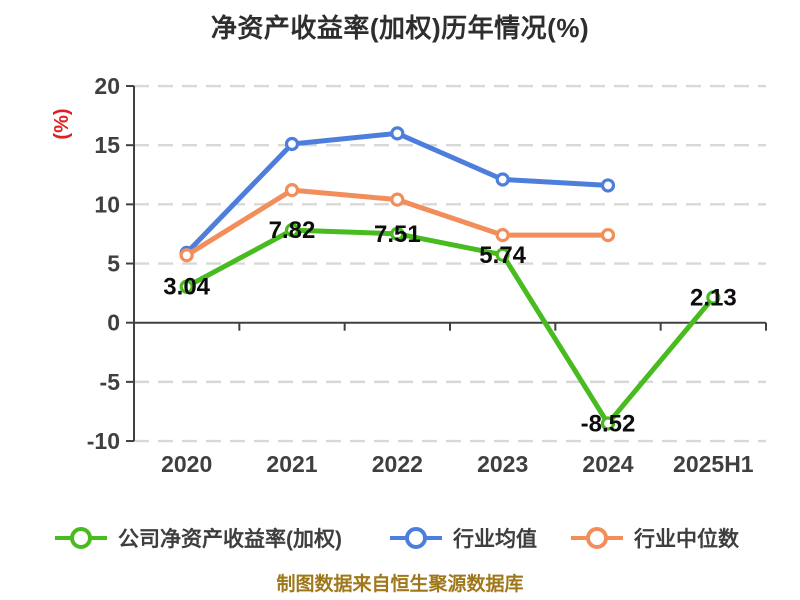 This screenshot has width=800, height=600. What do you see at coordinates (103, 441) in the screenshot?
I see `y-tick-label: -10` at bounding box center [103, 441].